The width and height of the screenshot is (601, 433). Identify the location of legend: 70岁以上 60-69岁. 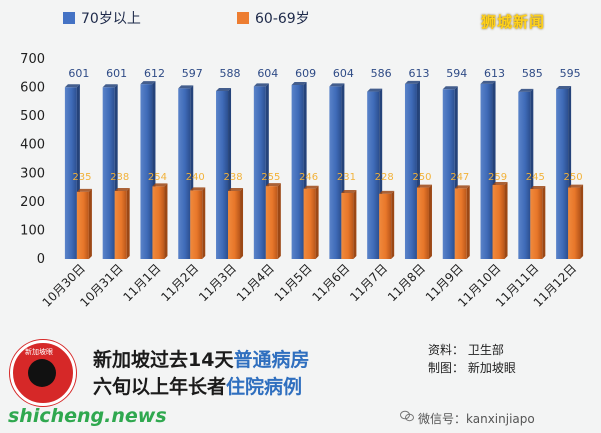
(186, 19).